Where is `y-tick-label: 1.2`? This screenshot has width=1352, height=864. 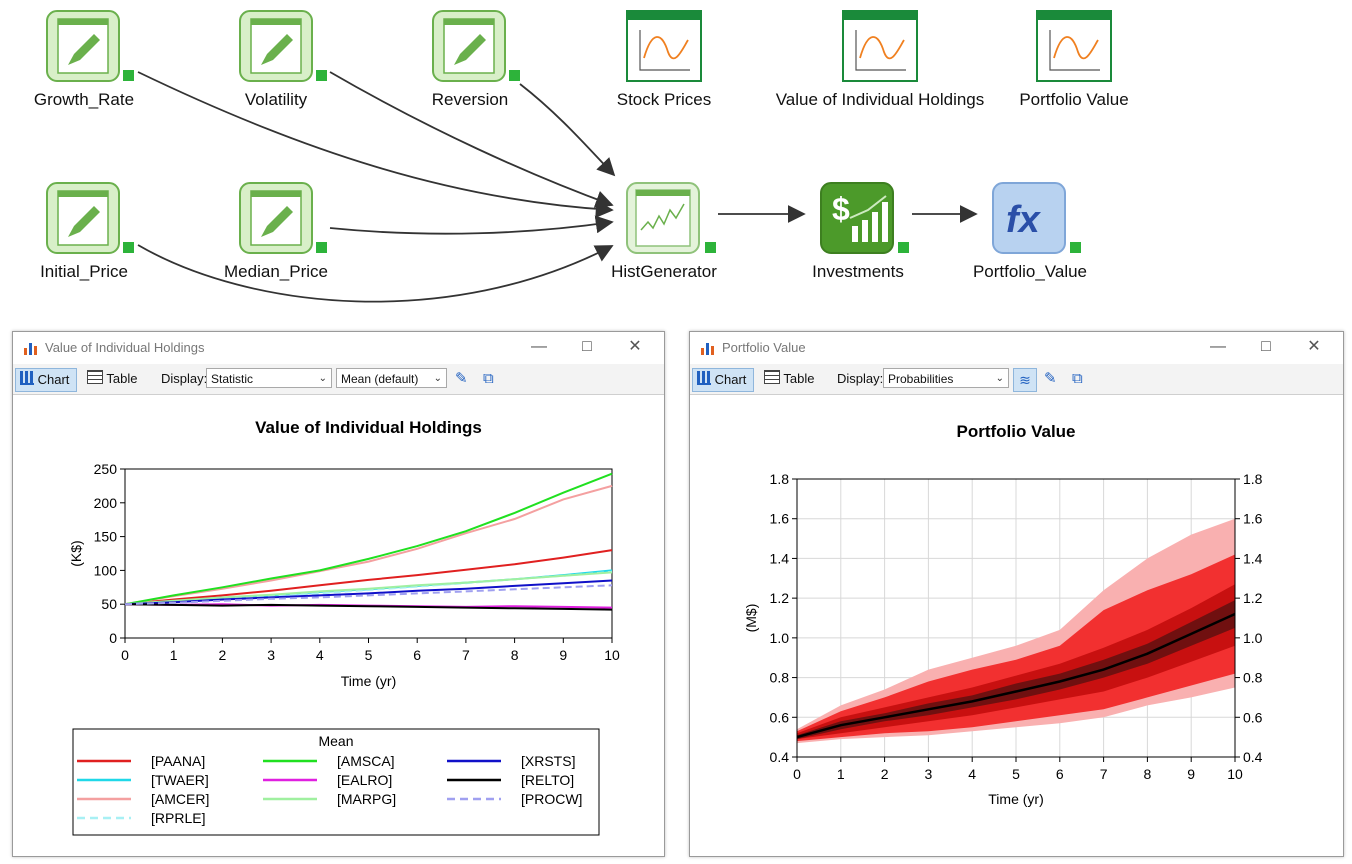
y-tick-label: 1.2 is located at coordinates (780, 598).